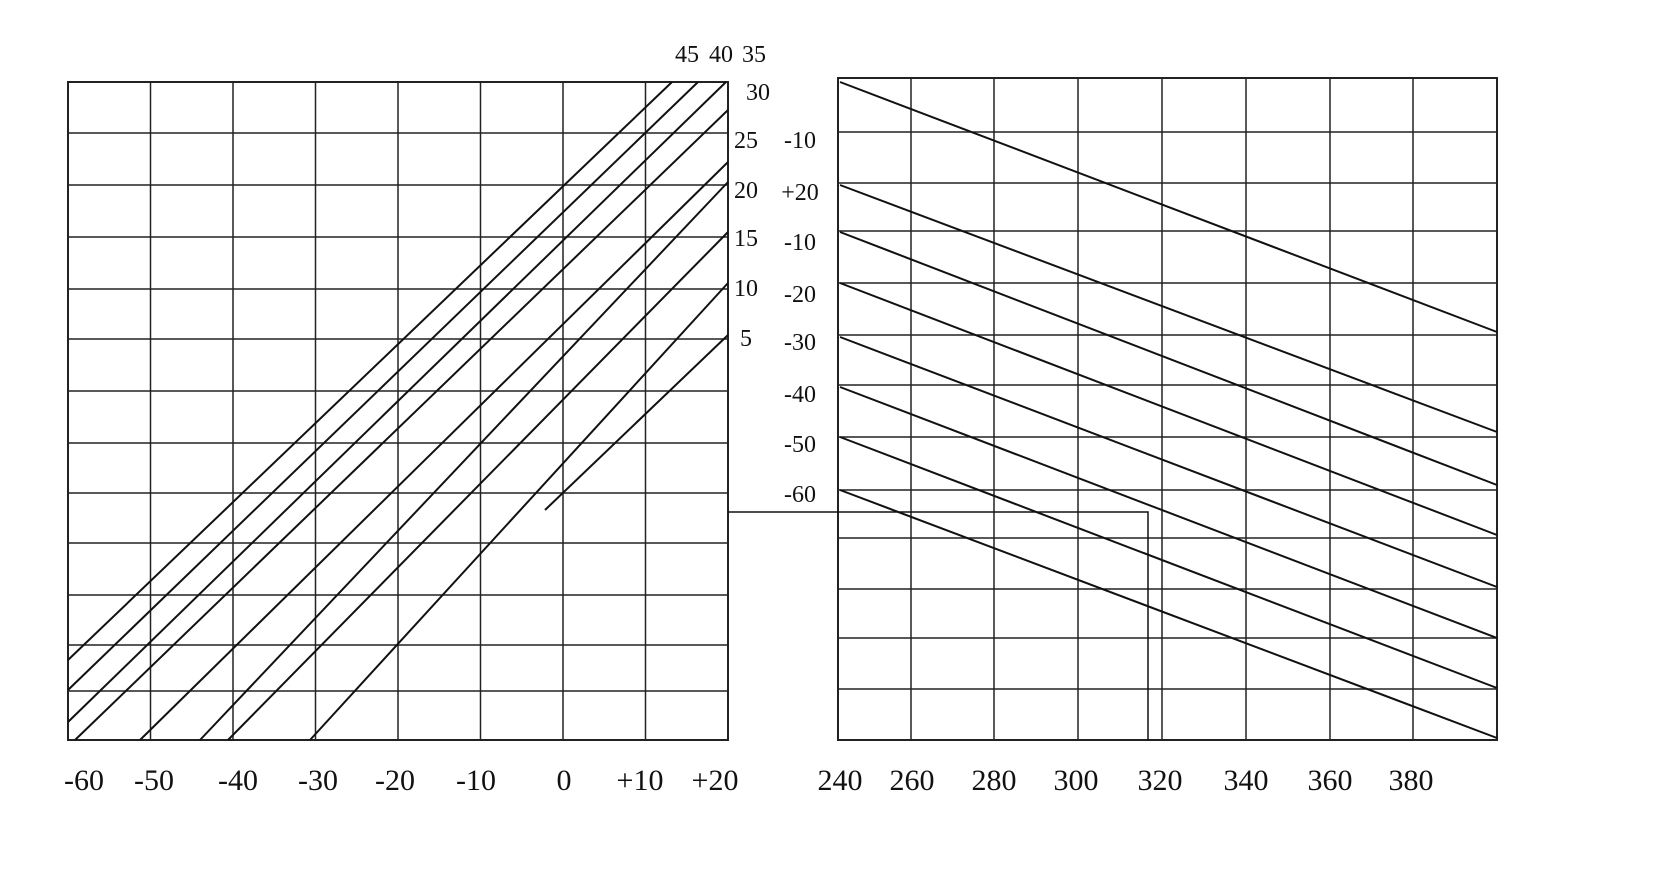 The height and width of the screenshot is (885, 1654). Describe the element at coordinates (746, 191) in the screenshot. I see `left-curve-label-right: 20` at that location.